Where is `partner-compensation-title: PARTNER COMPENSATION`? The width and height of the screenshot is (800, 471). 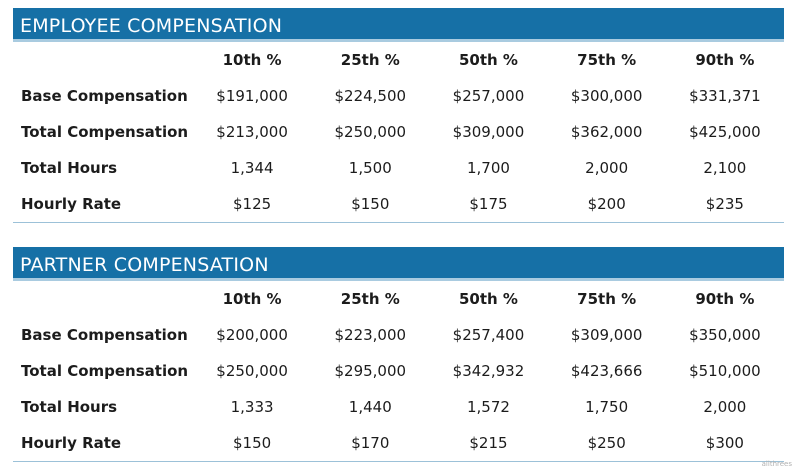 partner-compensation-title: PARTNER COMPENSATION is located at coordinates (398, 264).